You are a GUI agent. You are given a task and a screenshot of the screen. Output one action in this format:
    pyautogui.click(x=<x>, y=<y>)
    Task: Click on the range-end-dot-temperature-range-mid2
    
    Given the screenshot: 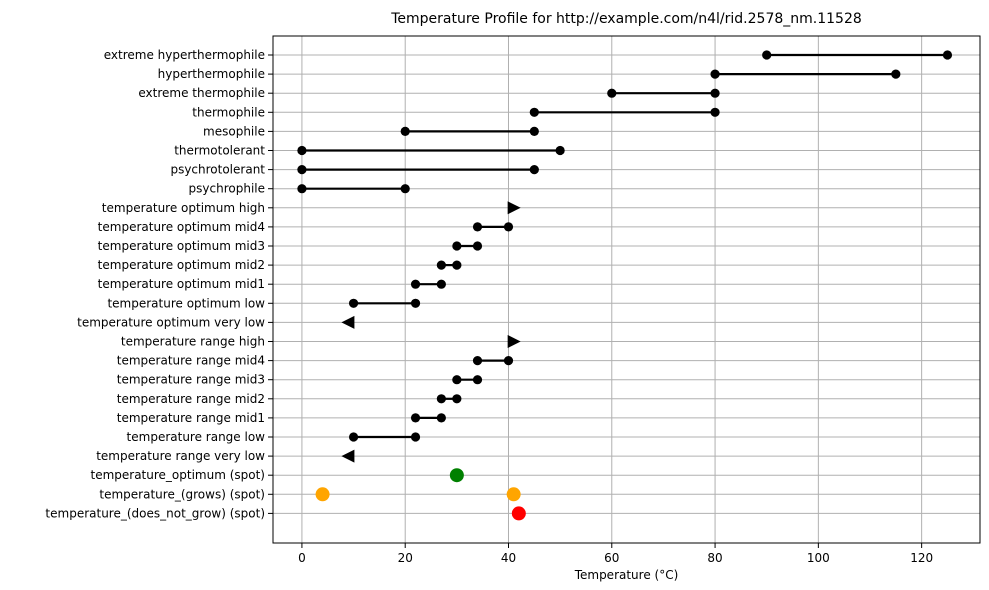 What is the action you would take?
    pyautogui.click(x=457, y=399)
    